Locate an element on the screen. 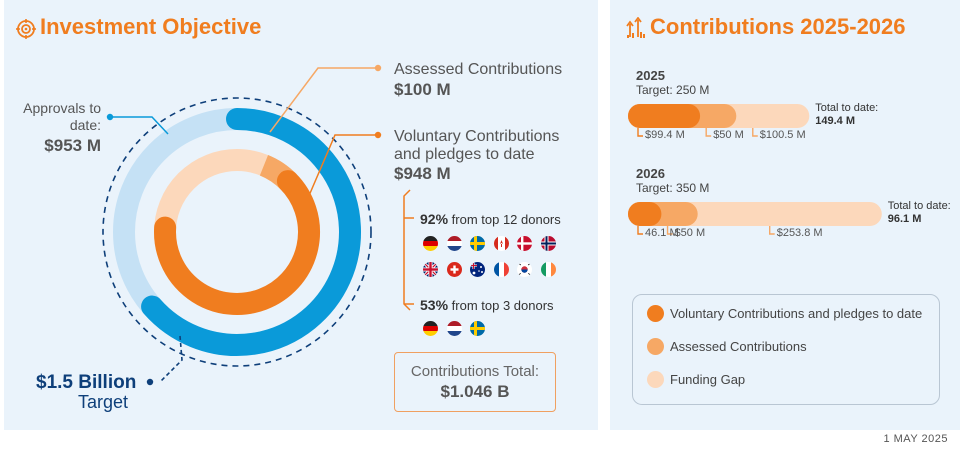 This screenshot has width=960, height=450. voluntary-arc is located at coordinates (237, 242).